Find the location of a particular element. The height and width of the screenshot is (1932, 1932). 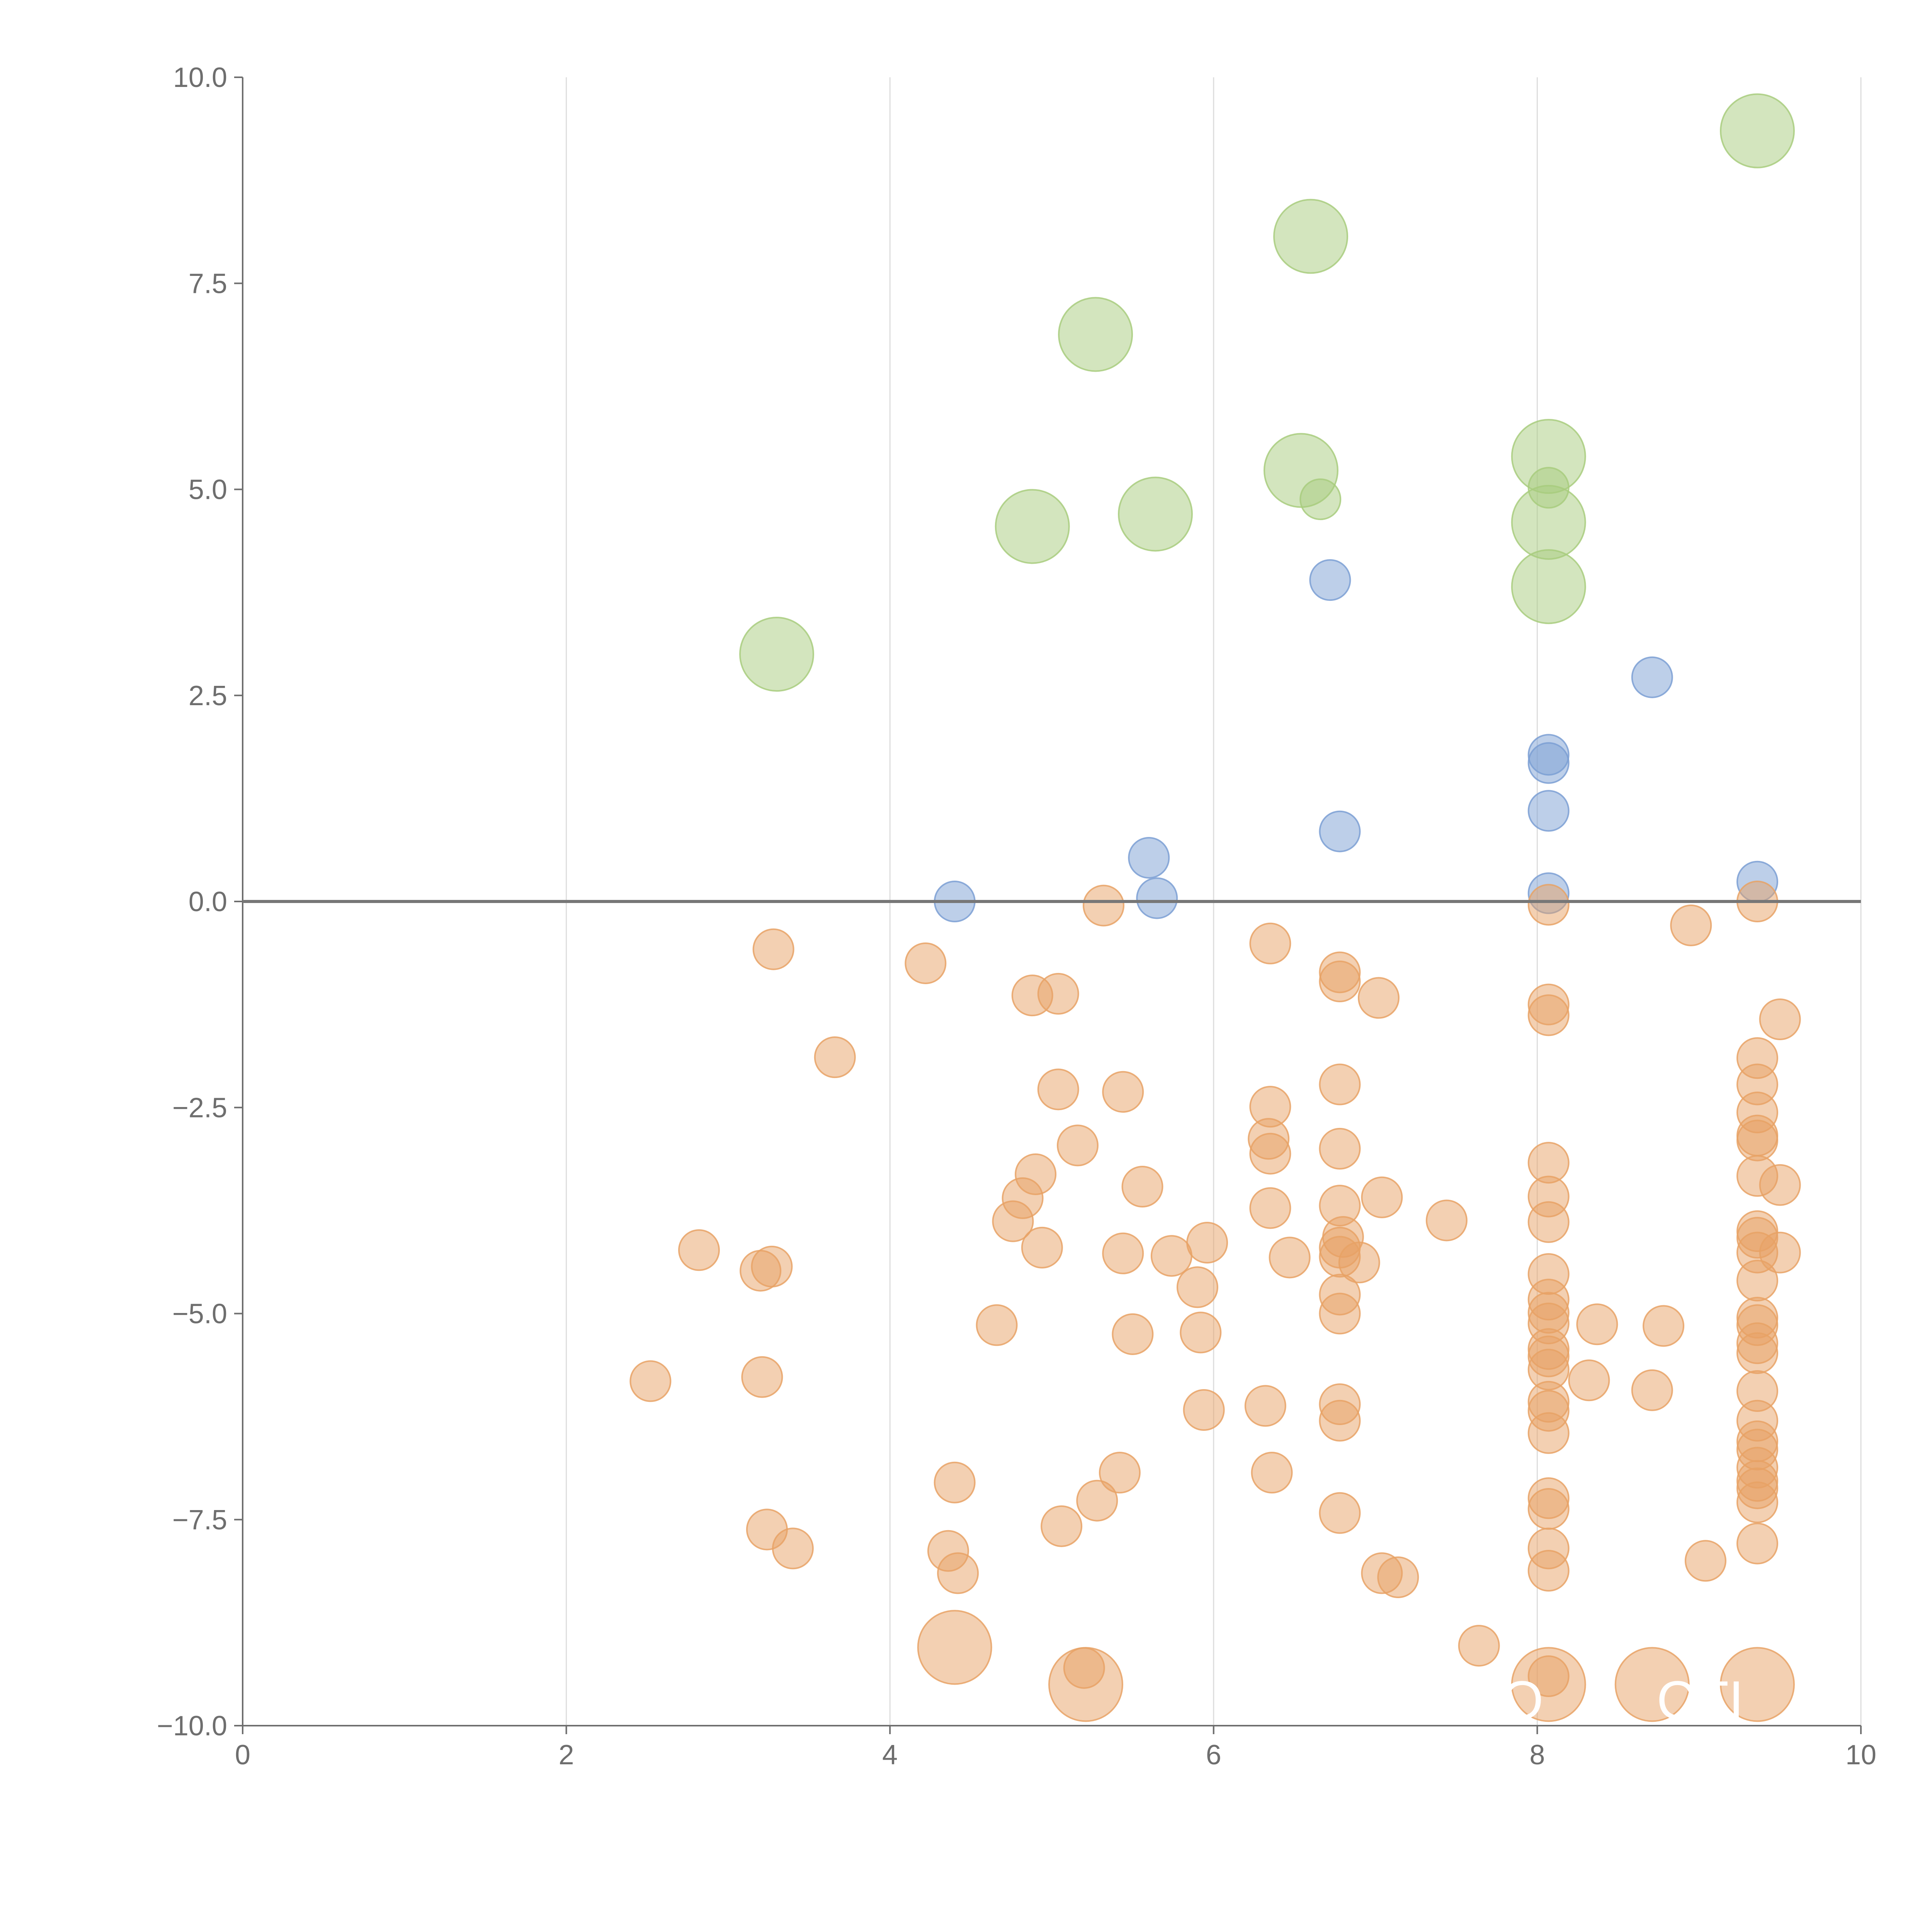

x-tick-label-4: 8 is located at coordinates (1537, 1755).